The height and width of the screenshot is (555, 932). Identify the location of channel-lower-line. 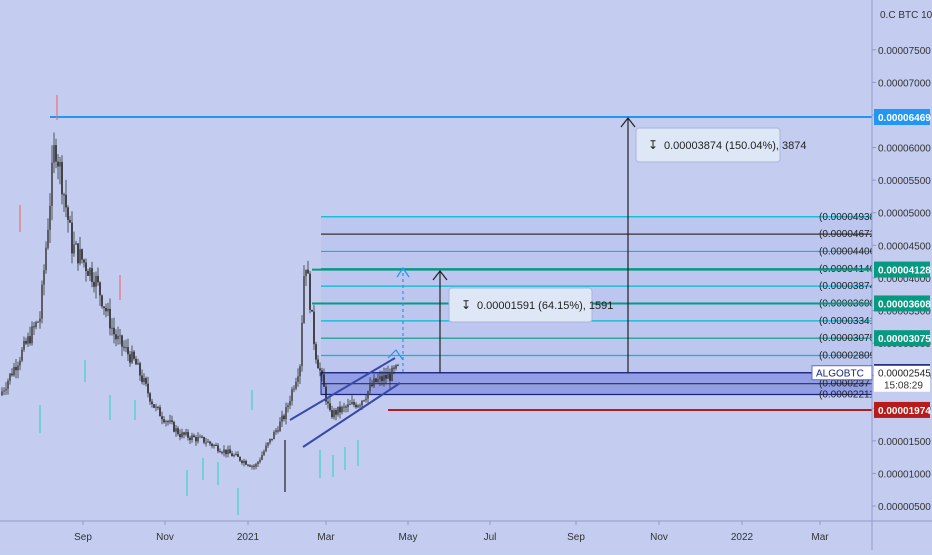
(342, 389).